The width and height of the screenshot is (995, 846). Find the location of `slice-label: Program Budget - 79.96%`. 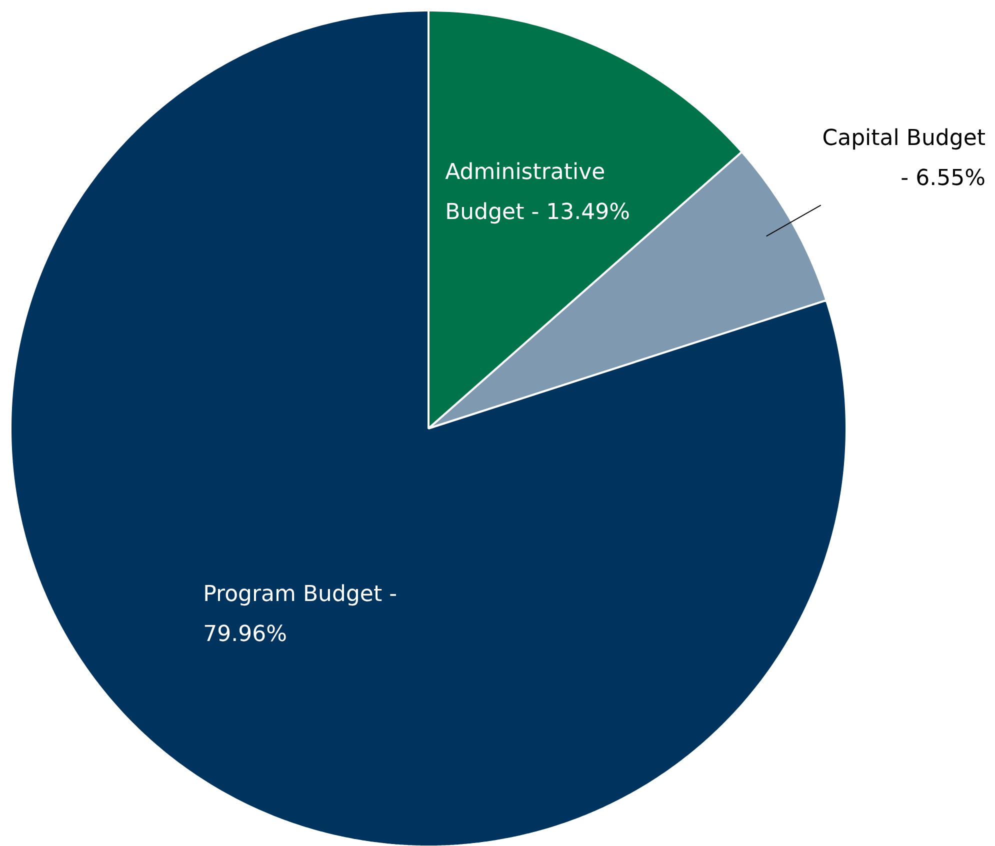

slice-label: Program Budget - 79.96% is located at coordinates (300, 614).